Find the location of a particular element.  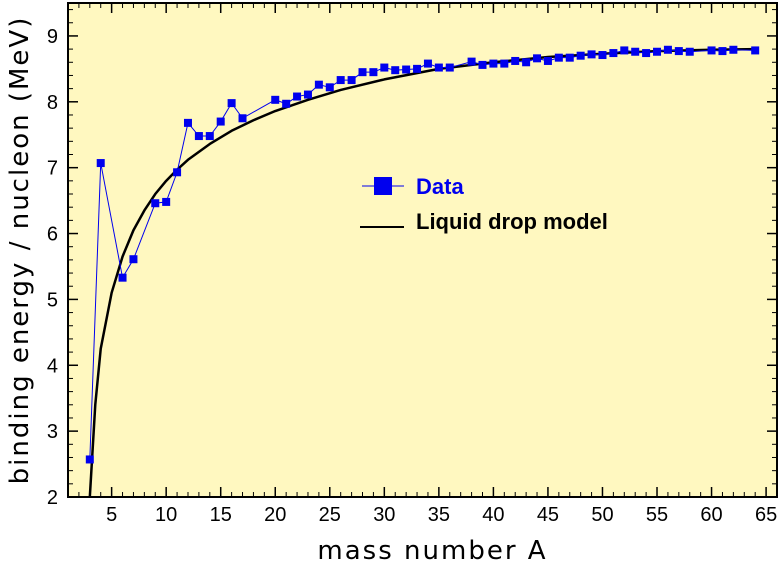

y-tick-label: 5 is located at coordinates (52, 300).